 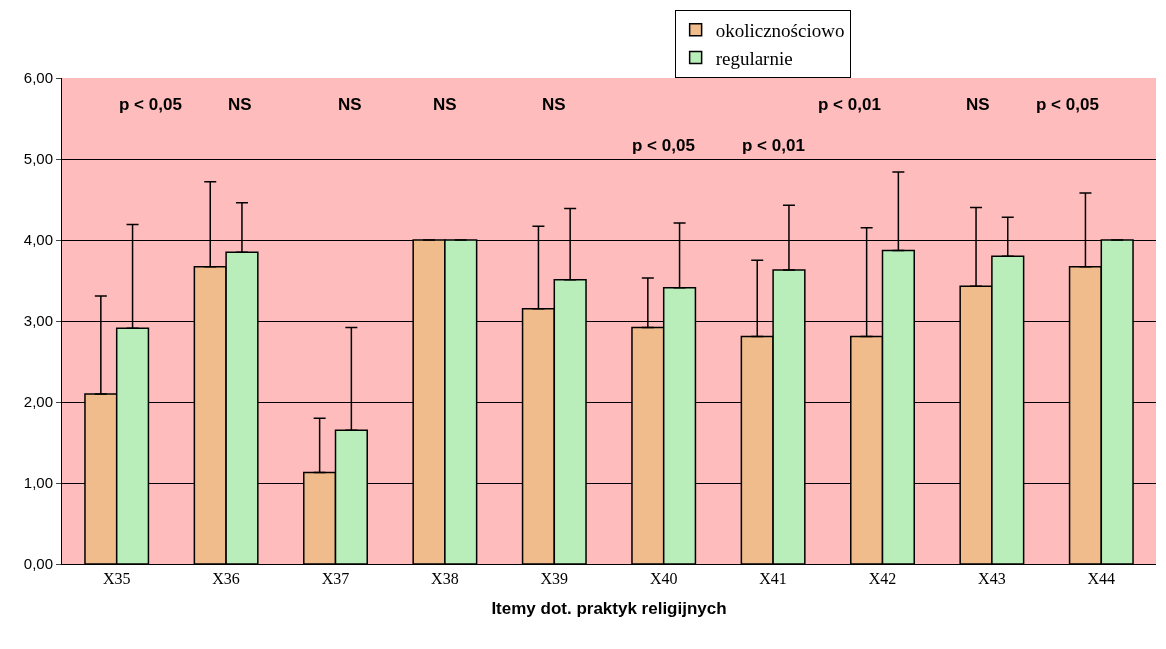 I want to click on x-tick-label: X43, so click(x=992, y=579).